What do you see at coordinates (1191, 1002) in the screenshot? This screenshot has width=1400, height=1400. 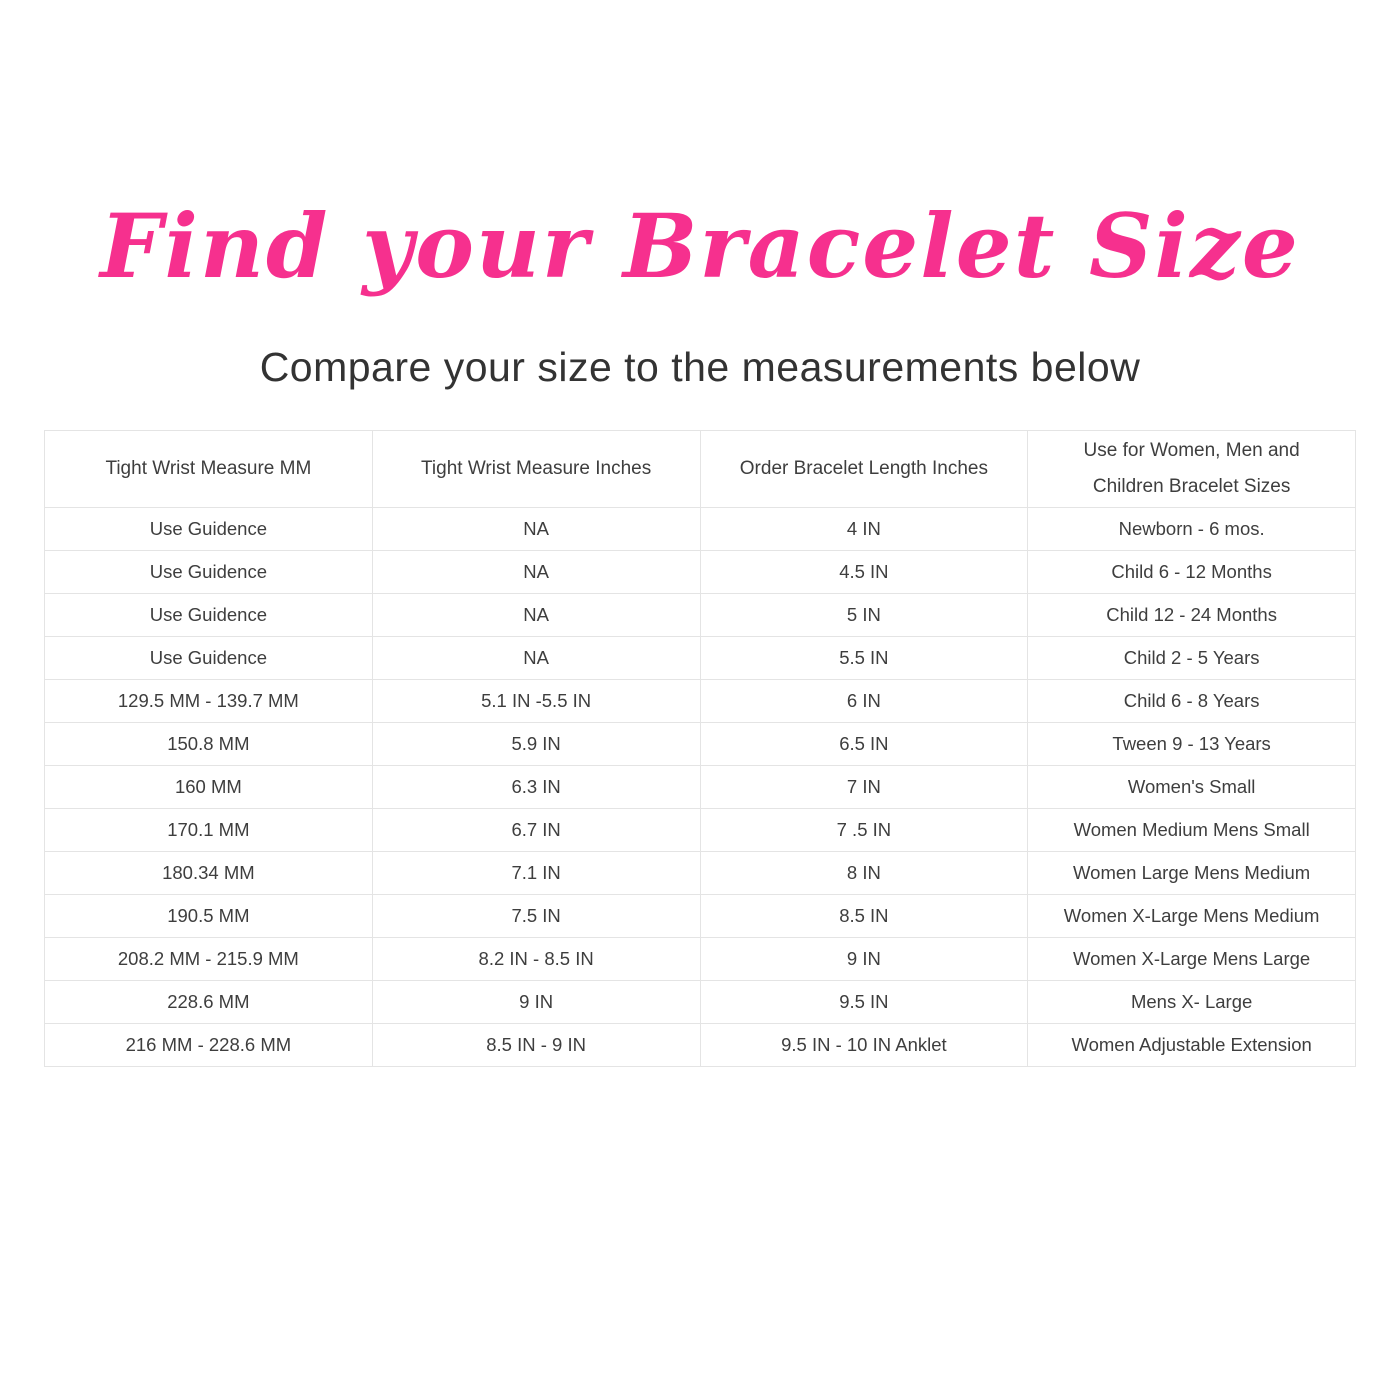 I see `table-cell: Mens X- Large` at bounding box center [1191, 1002].